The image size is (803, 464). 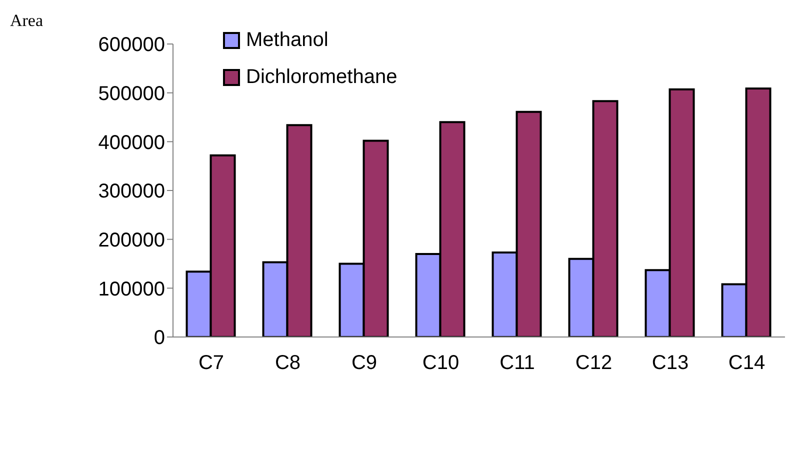 What do you see at coordinates (287, 363) in the screenshot?
I see `x-tick-label: C8` at bounding box center [287, 363].